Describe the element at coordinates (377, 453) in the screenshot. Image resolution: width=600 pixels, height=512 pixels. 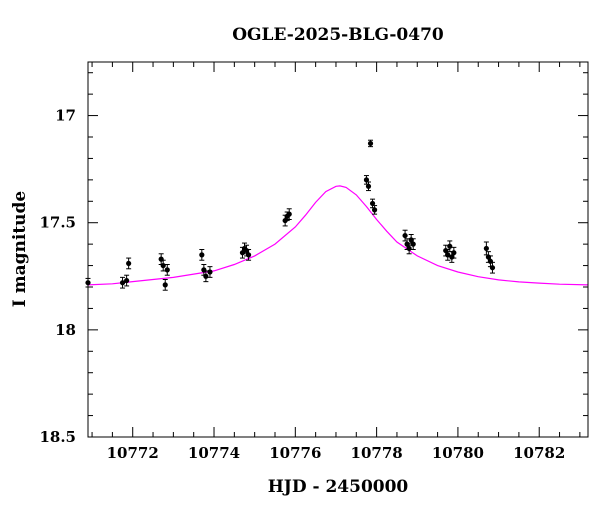
I see `x-tick-label: 10778` at that location.